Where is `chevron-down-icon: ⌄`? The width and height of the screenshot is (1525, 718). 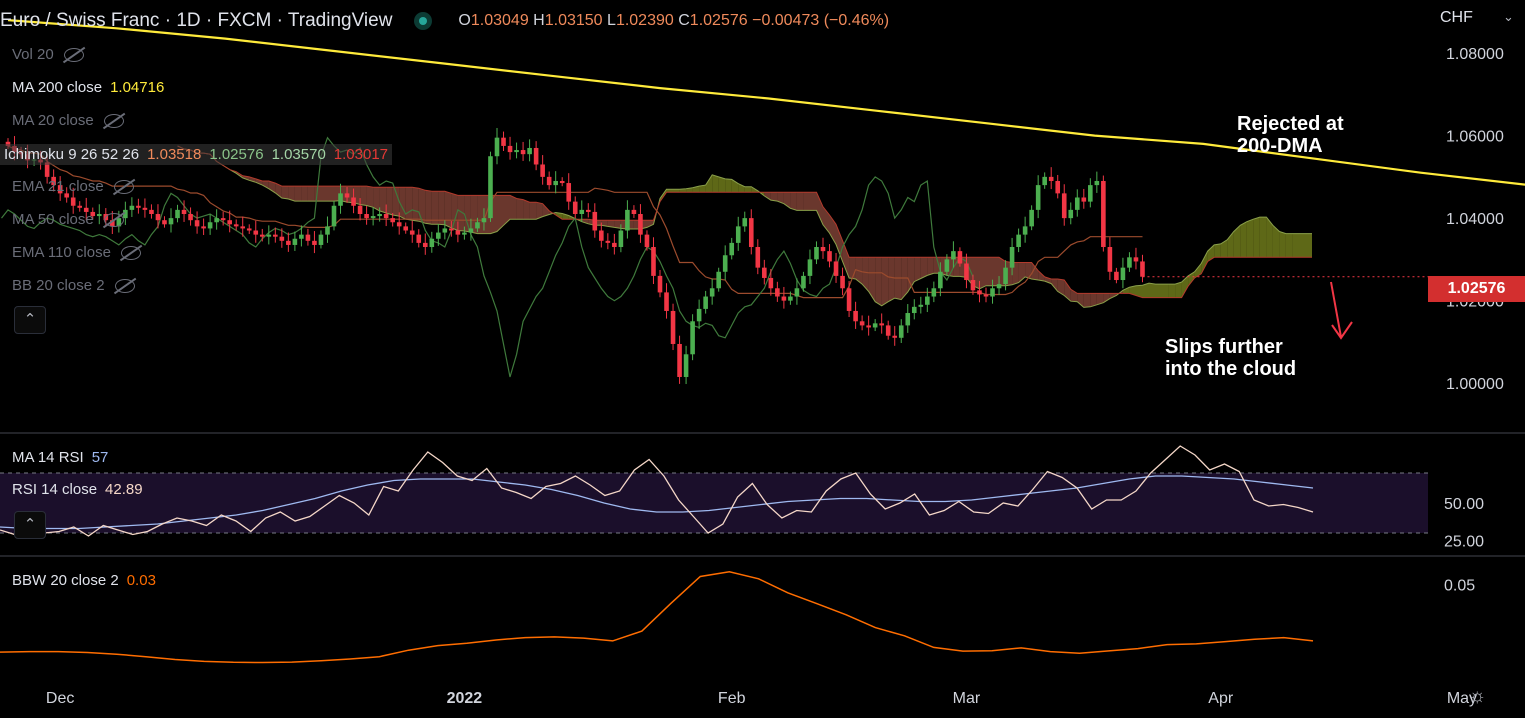
chevron-down-icon: ⌄ is located at coordinates (1508, 16).